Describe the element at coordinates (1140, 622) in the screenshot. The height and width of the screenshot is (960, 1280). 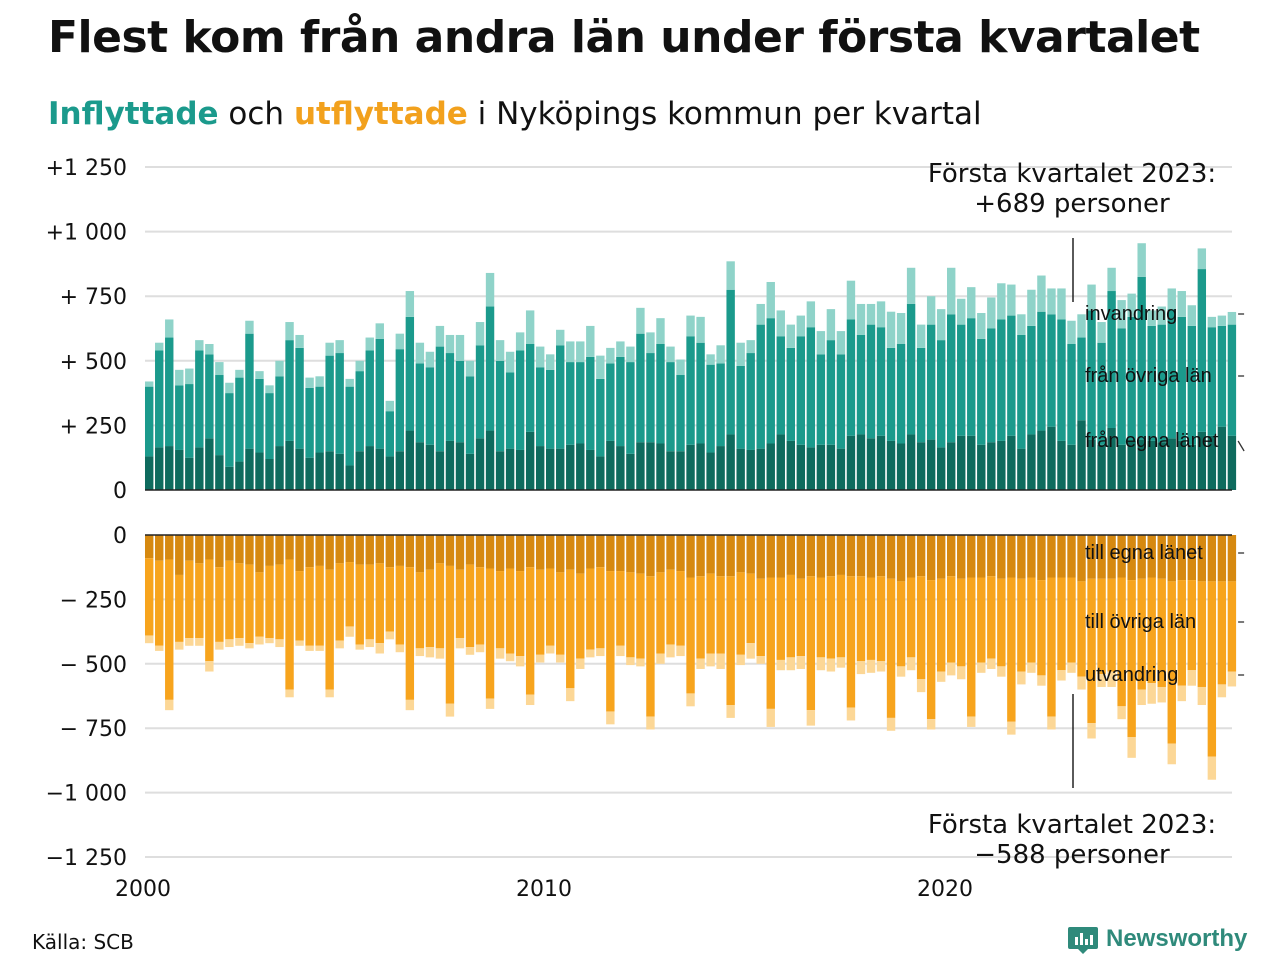
I see `series-label: till övriga län` at that location.